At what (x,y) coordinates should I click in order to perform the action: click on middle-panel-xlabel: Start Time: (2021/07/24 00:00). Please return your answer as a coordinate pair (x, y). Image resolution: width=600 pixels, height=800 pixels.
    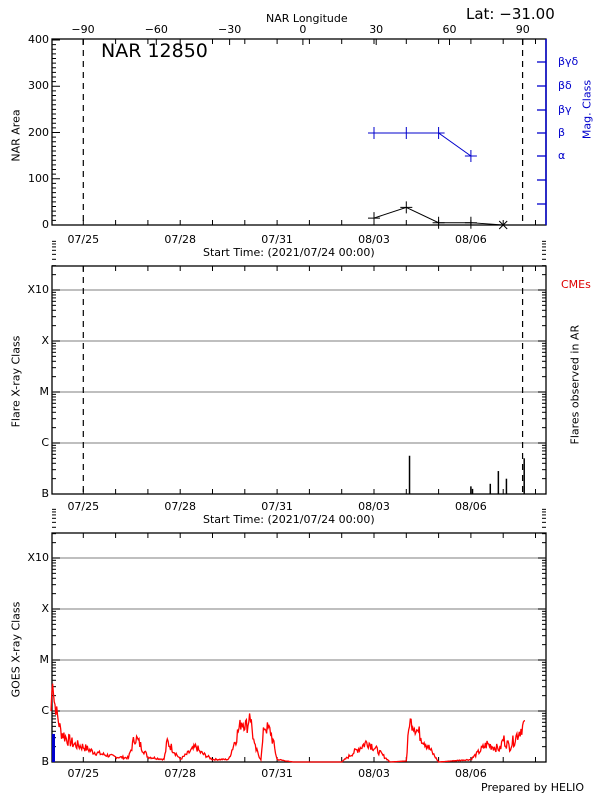
    Looking at the image, I should click on (289, 519).